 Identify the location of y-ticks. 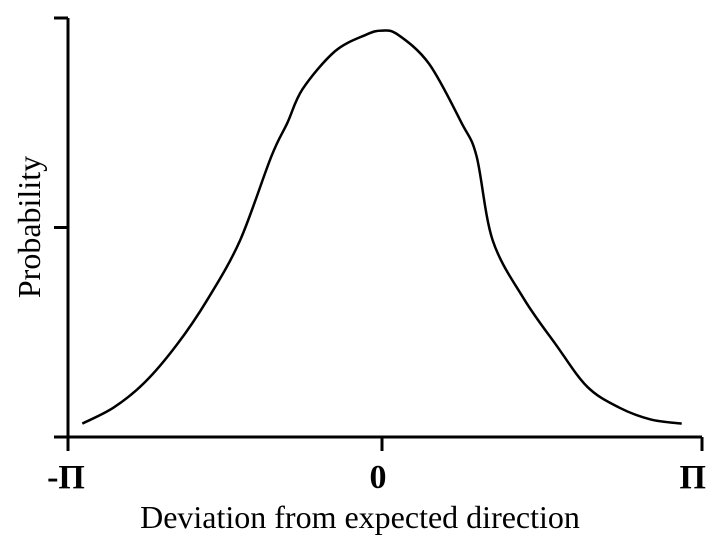
(61, 227).